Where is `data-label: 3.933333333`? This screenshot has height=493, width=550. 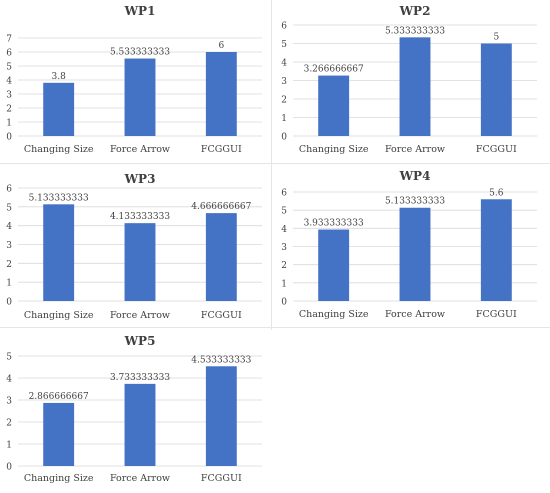
data-label: 3.933333333 is located at coordinates (334, 224).